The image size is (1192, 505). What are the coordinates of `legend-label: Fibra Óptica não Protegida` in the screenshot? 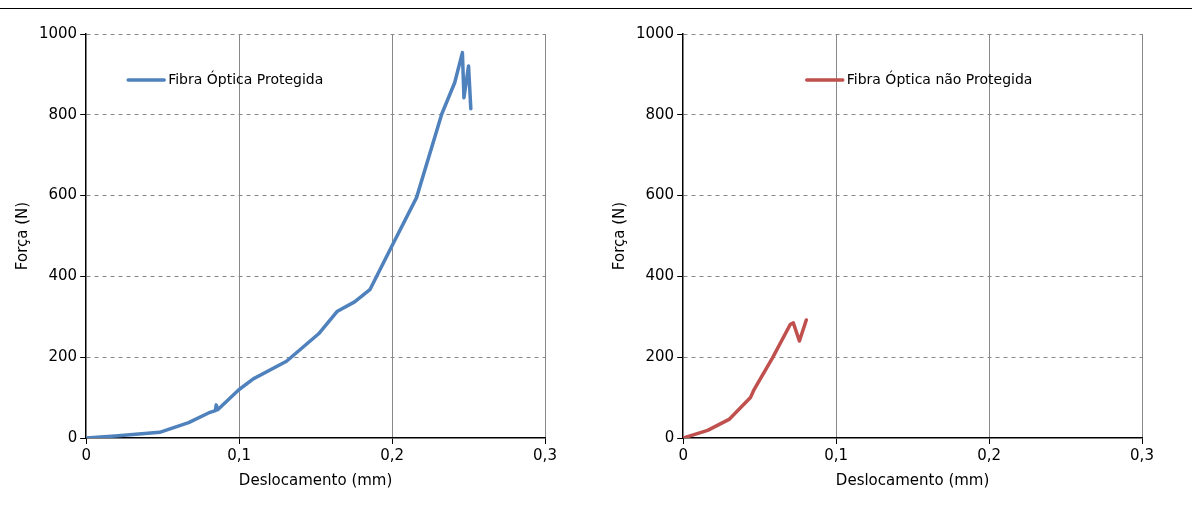 It's located at (939, 78).